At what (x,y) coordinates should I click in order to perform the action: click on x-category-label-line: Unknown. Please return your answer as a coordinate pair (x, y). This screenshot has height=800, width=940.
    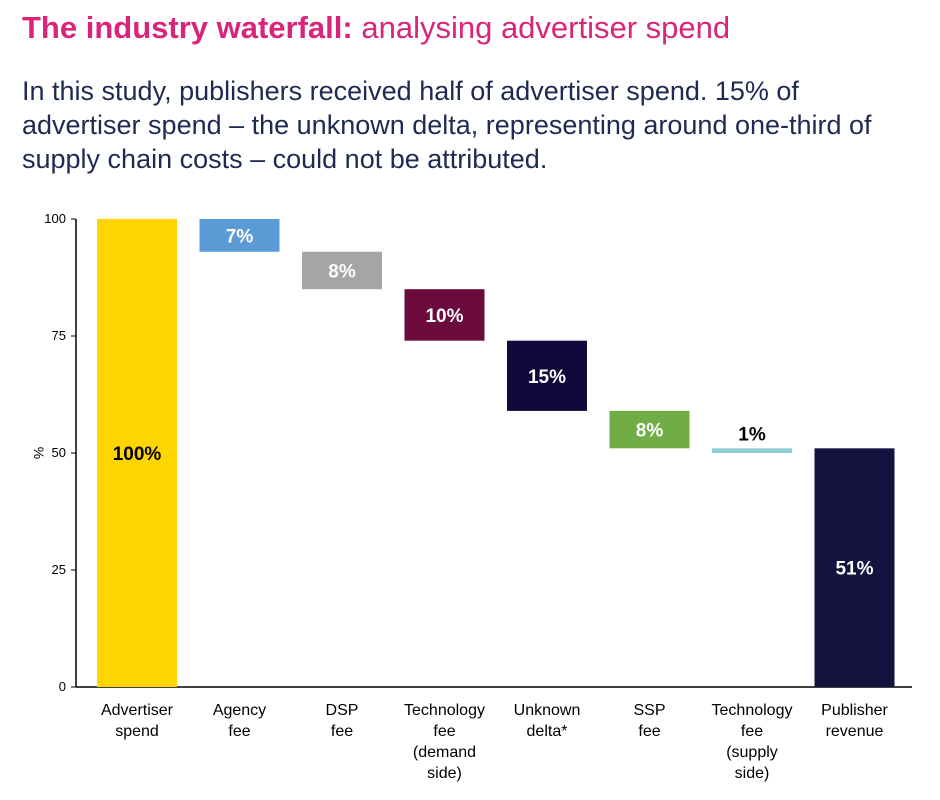
    Looking at the image, I should click on (547, 710).